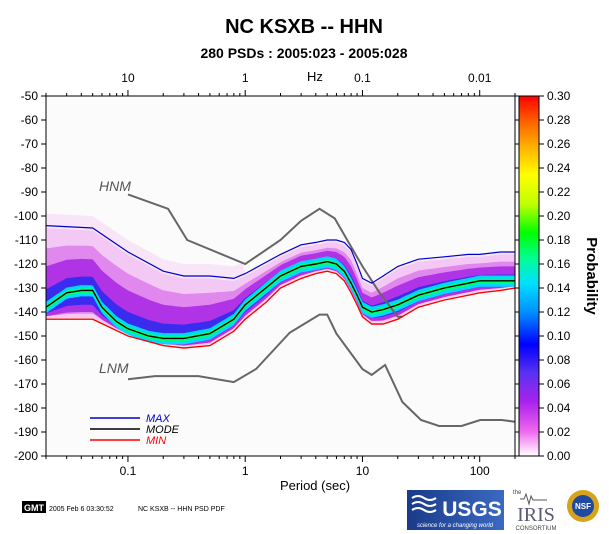  What do you see at coordinates (81, 509) in the screenshot?
I see `timestamp: 2005 Feb 6 03:30:52` at bounding box center [81, 509].